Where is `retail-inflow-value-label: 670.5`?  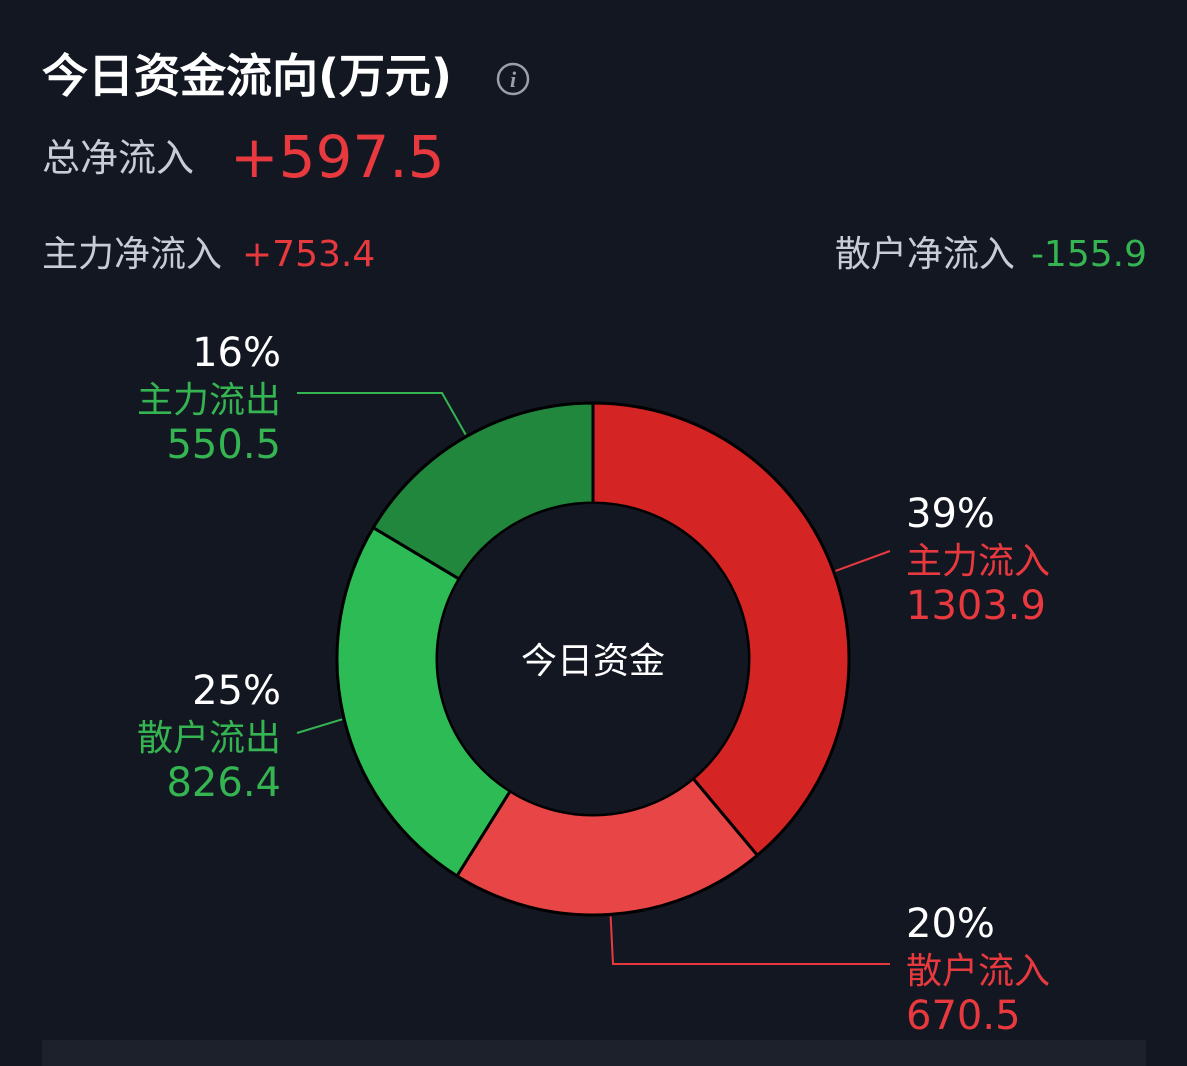
retail-inflow-value-label: 670.5 is located at coordinates (963, 1016).